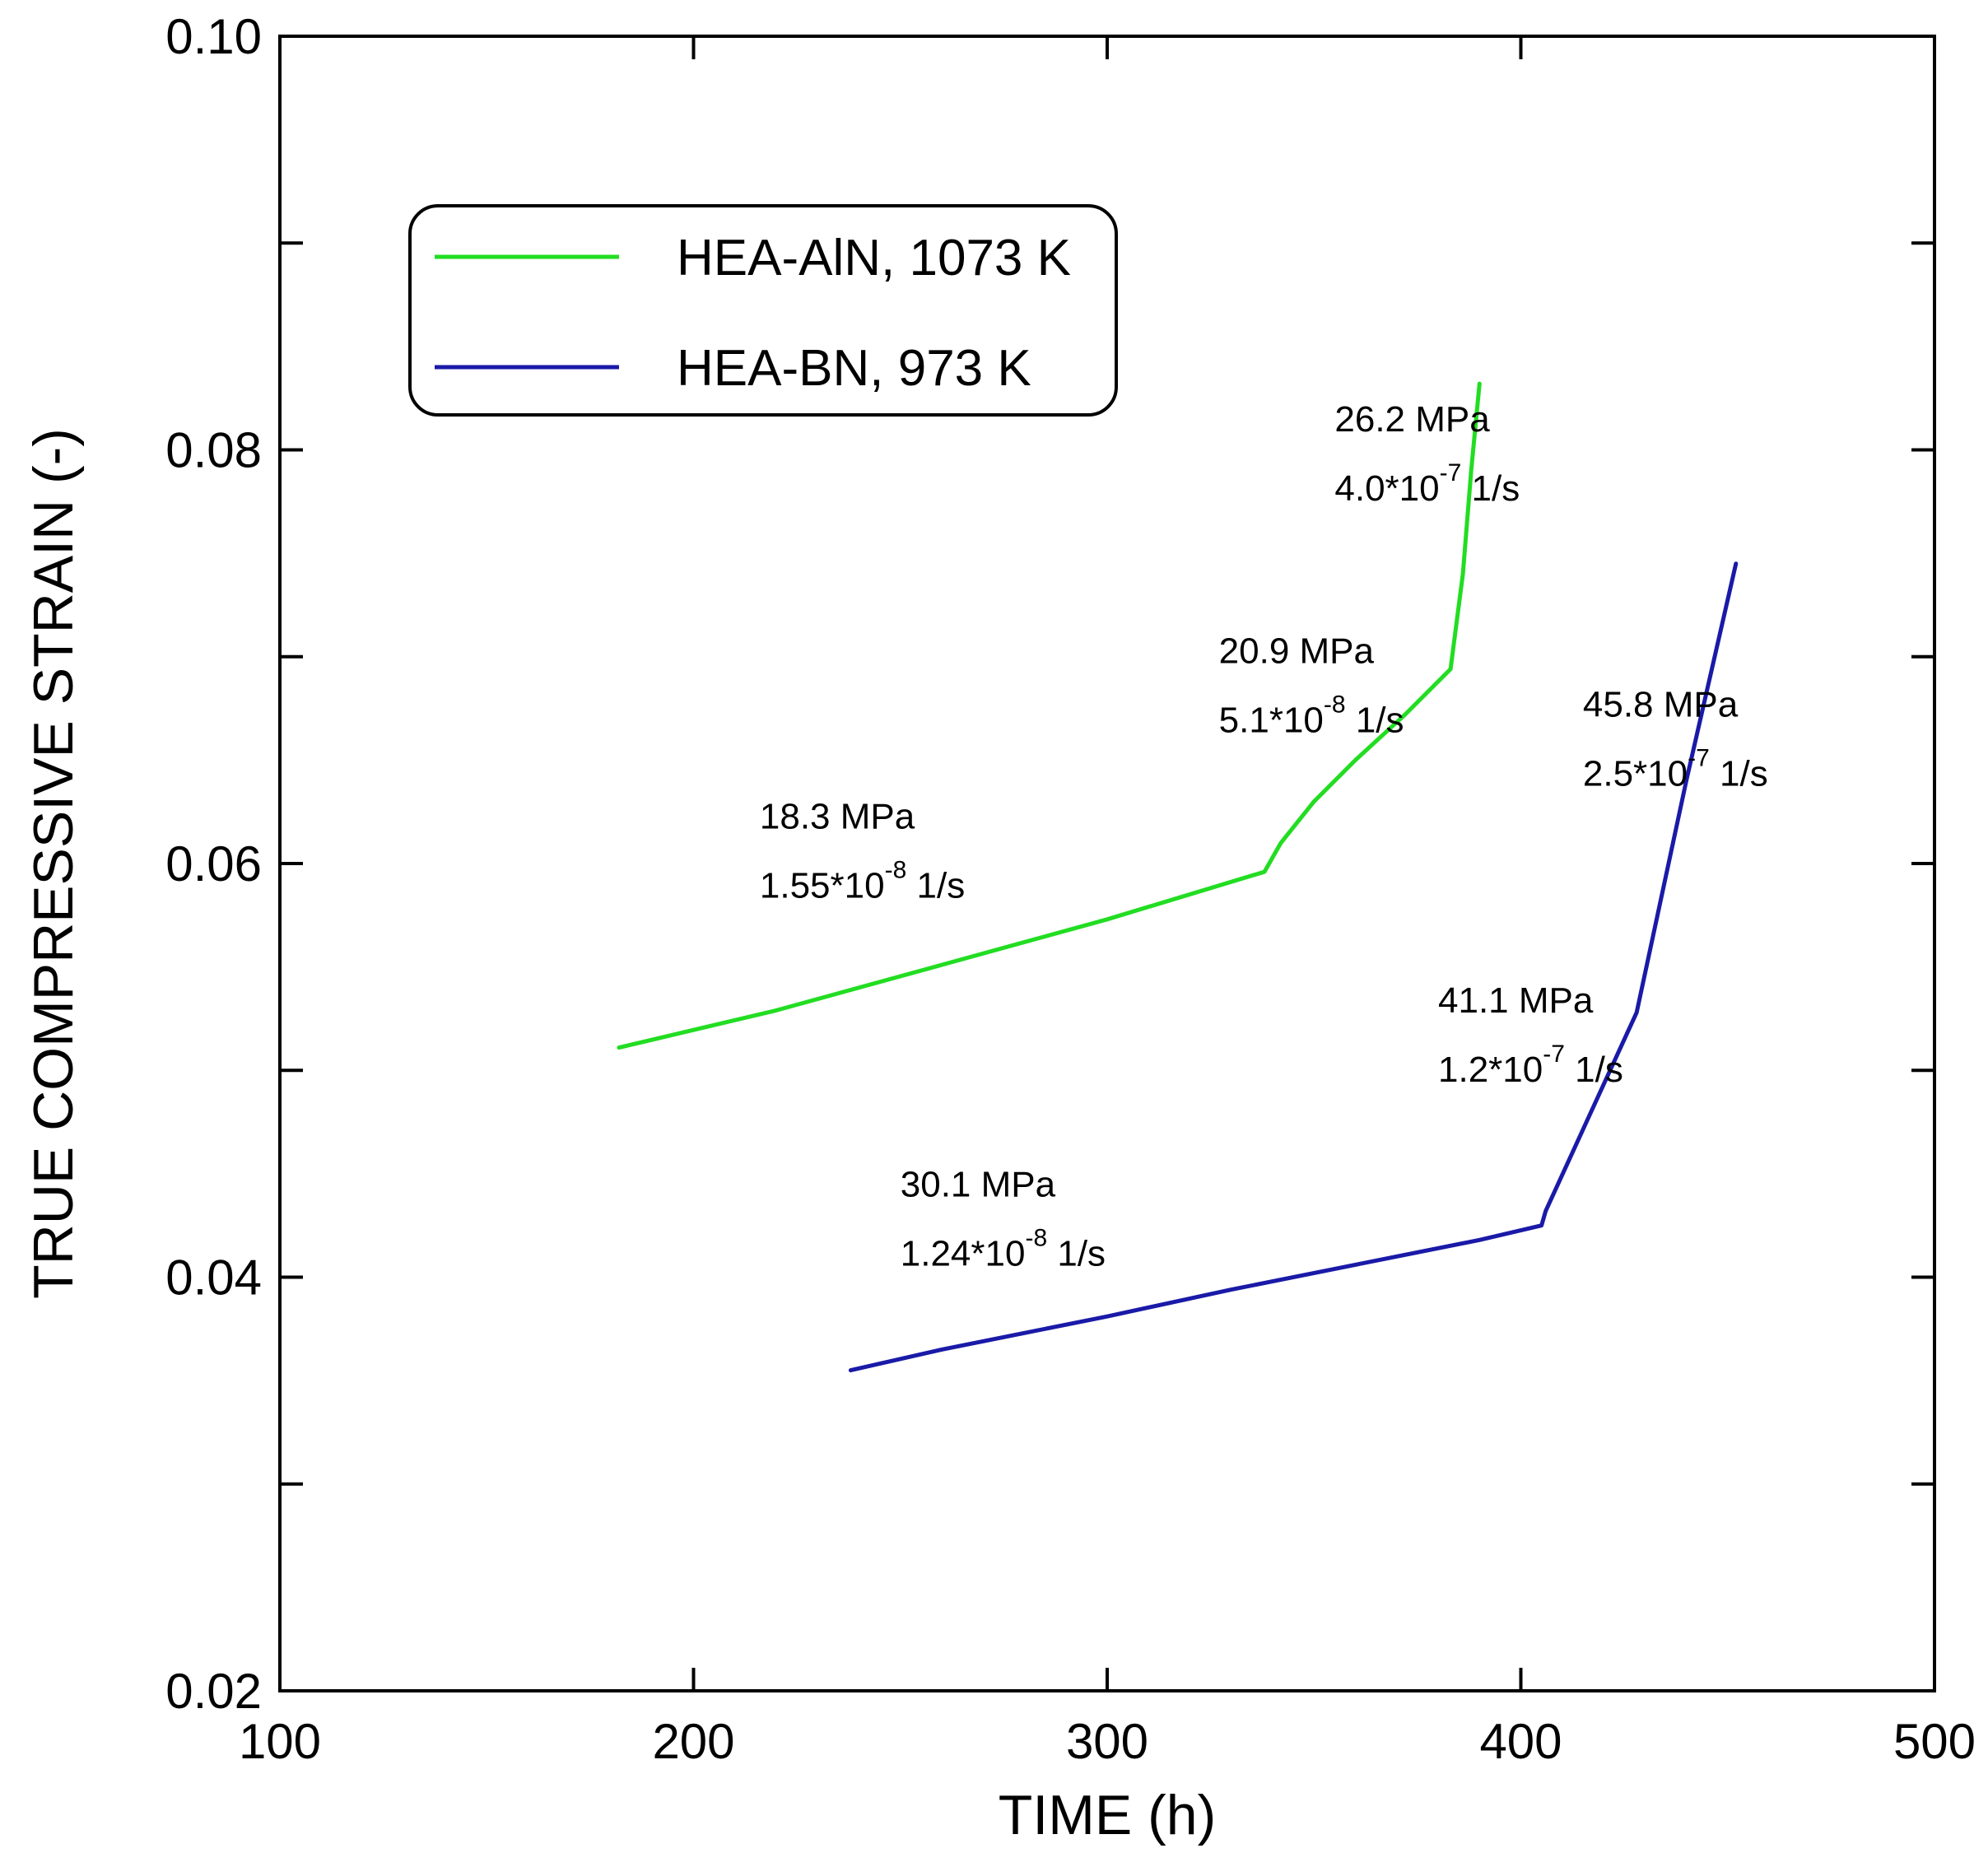  I want to click on annotation-stress: 30.1 MPa, so click(978, 1185).